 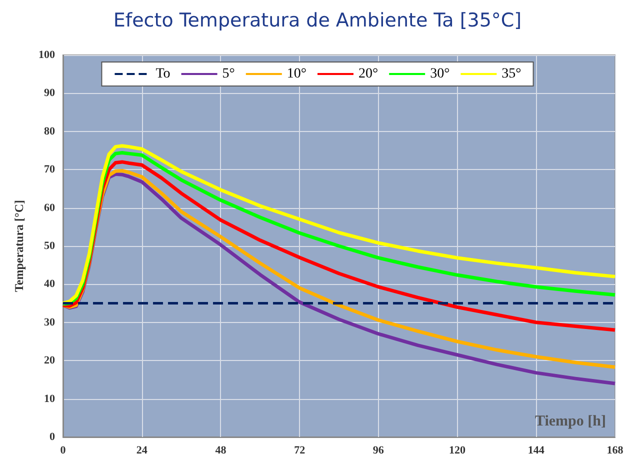 I want to click on y-tick-label: 60, so click(x=50, y=208).